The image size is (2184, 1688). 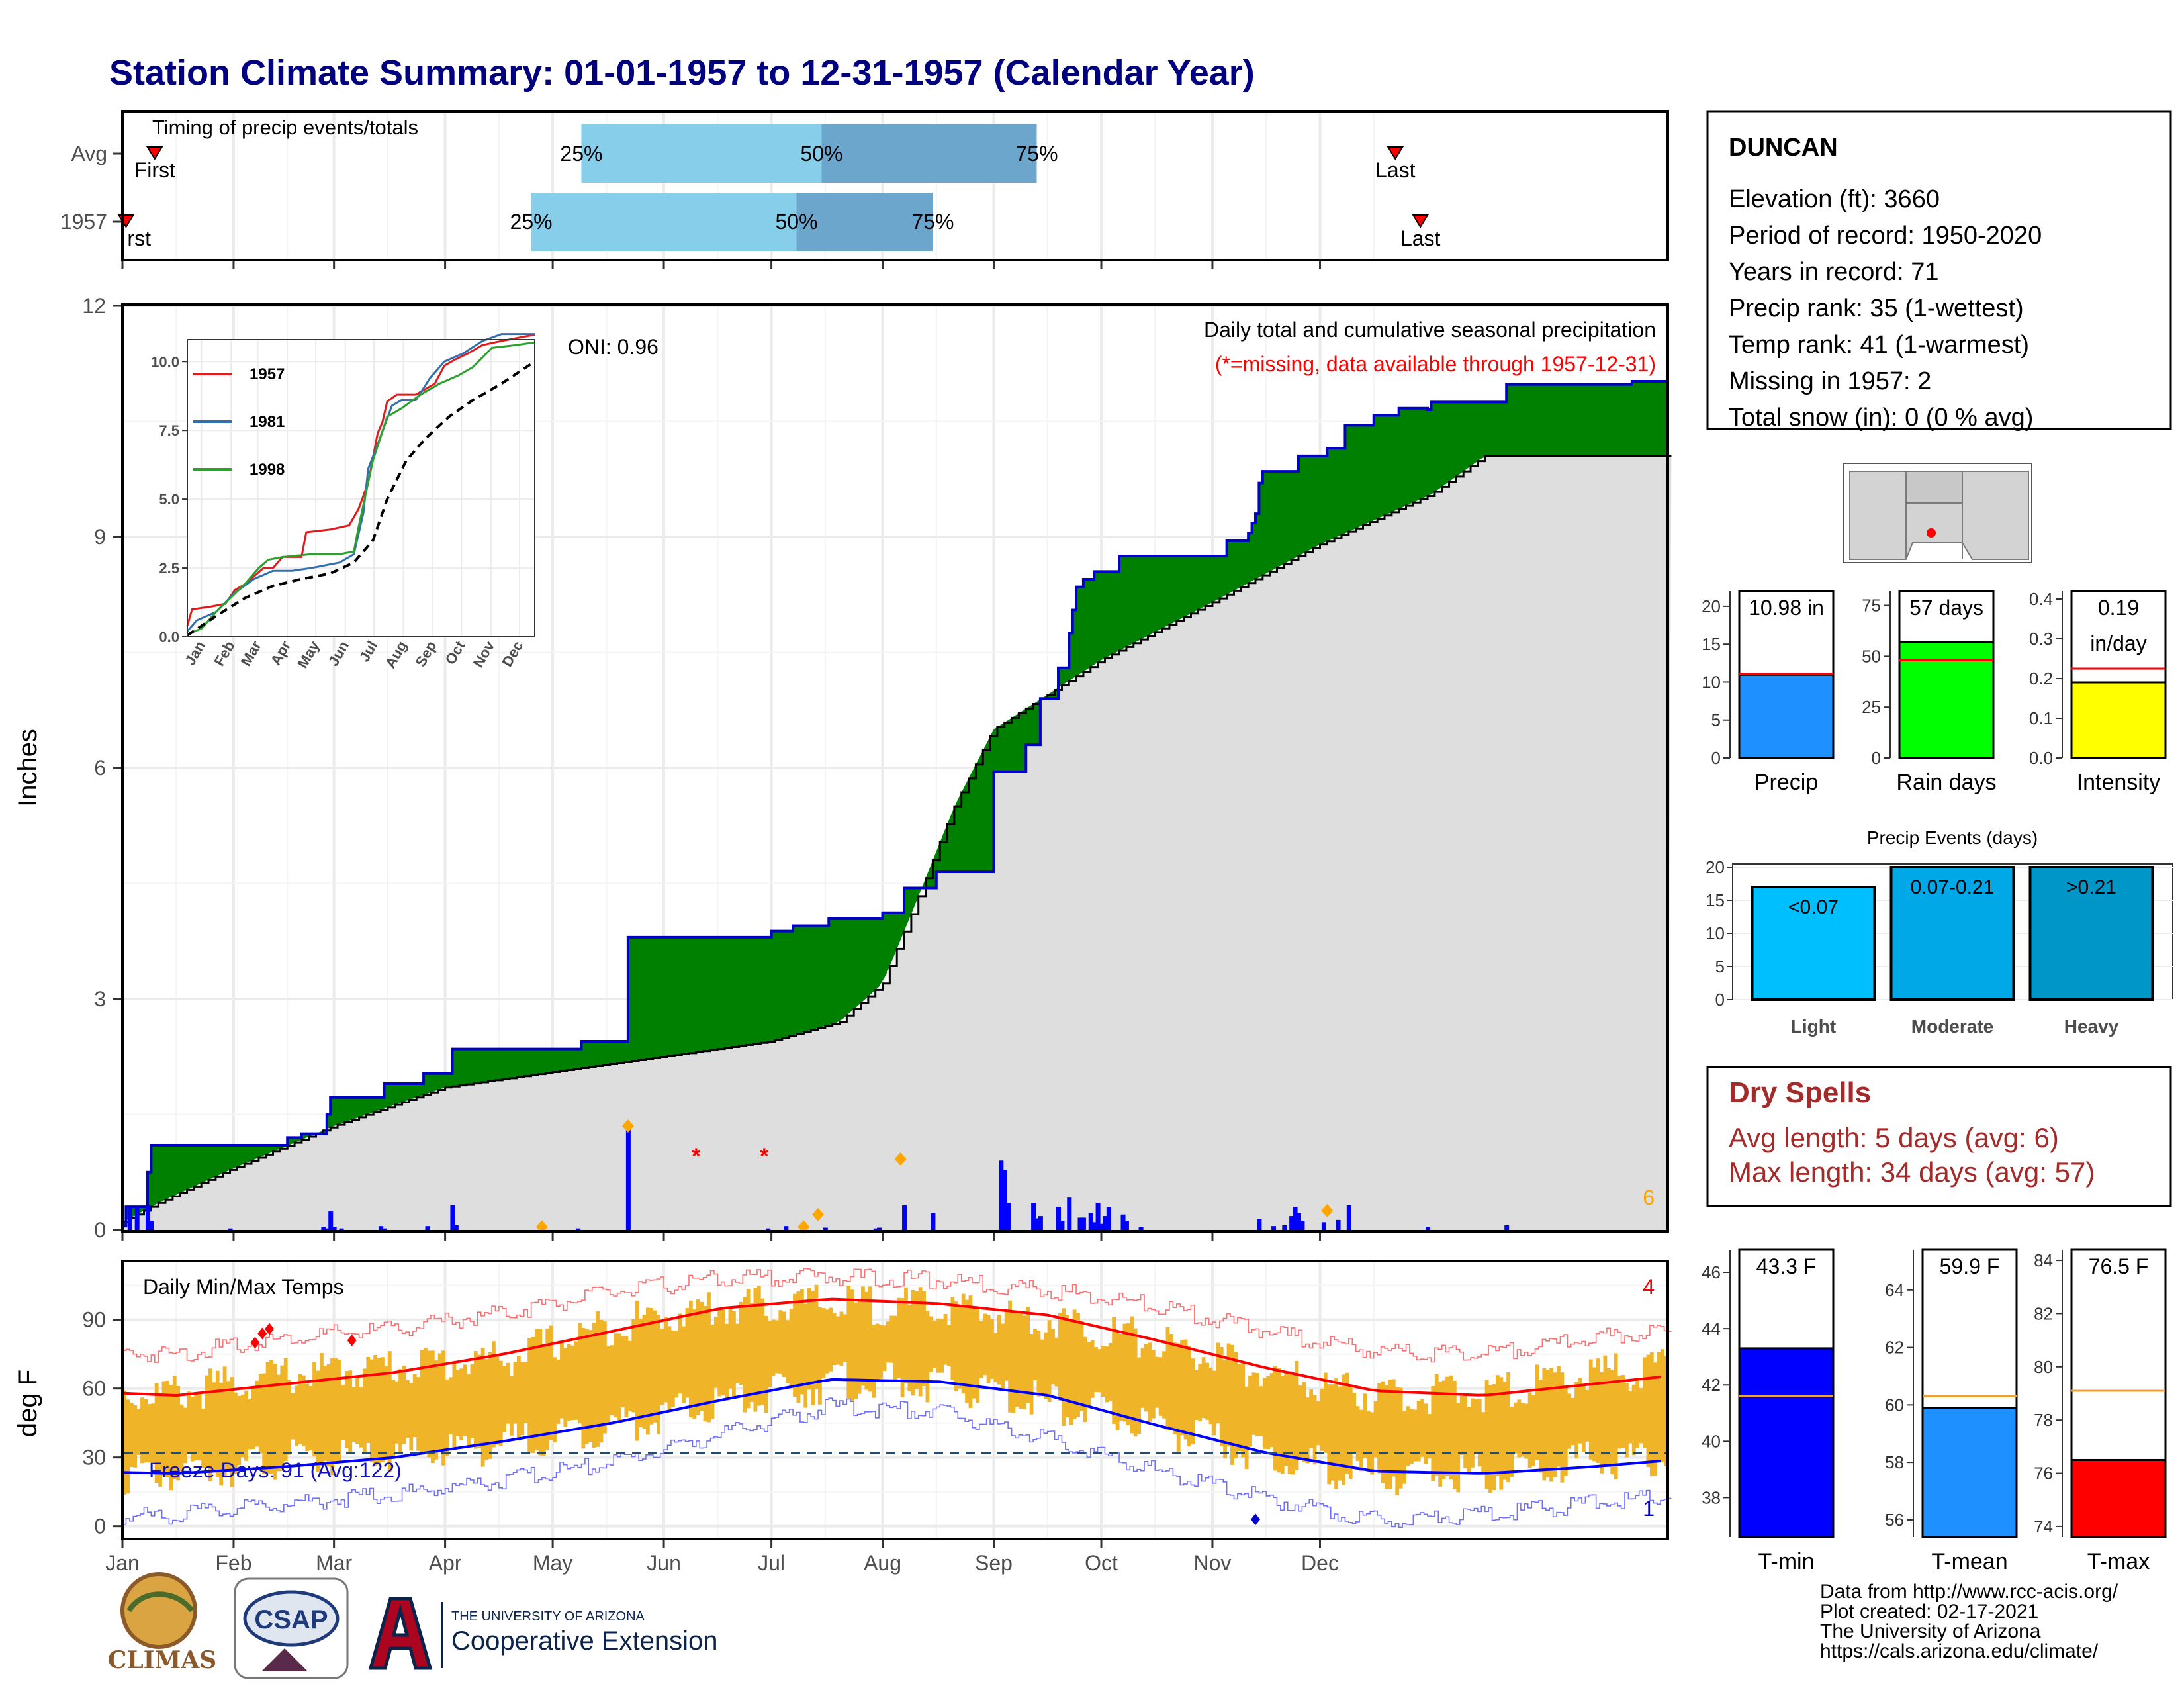 What do you see at coordinates (360, 480) in the screenshot?
I see `inset-series-line` at bounding box center [360, 480].